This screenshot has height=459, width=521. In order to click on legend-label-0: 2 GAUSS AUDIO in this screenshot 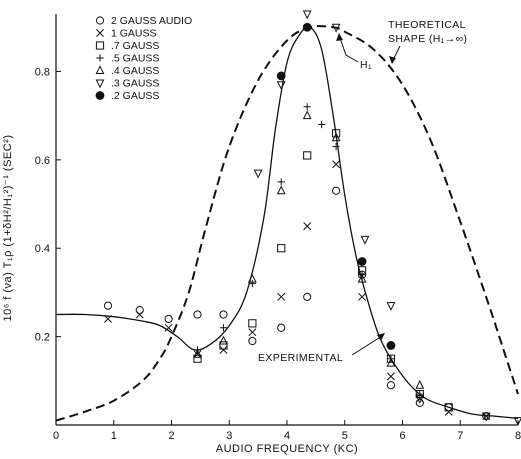, I will do `click(151, 21)`.